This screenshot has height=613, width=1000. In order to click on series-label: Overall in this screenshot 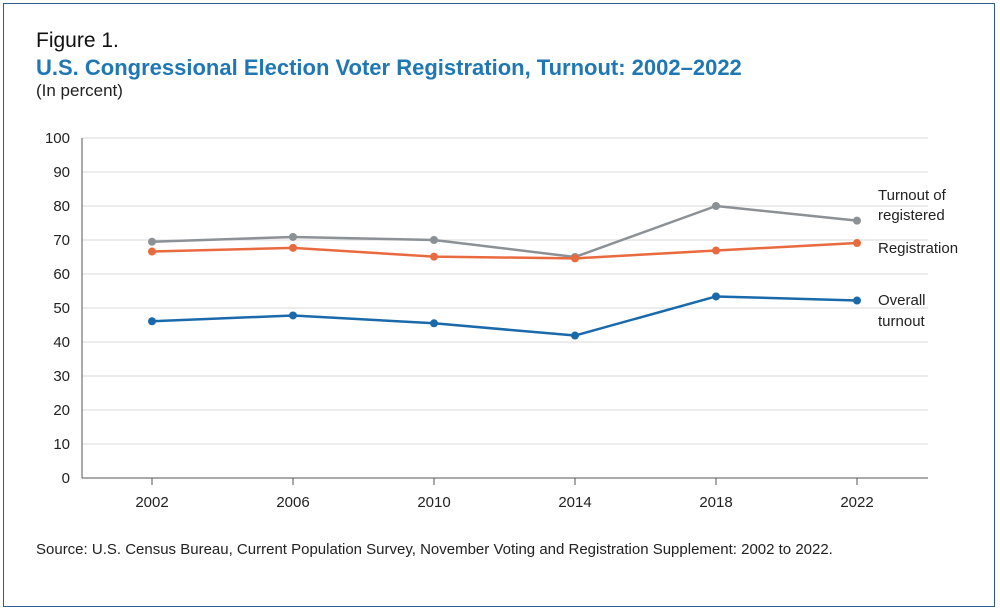, I will do `click(902, 300)`.